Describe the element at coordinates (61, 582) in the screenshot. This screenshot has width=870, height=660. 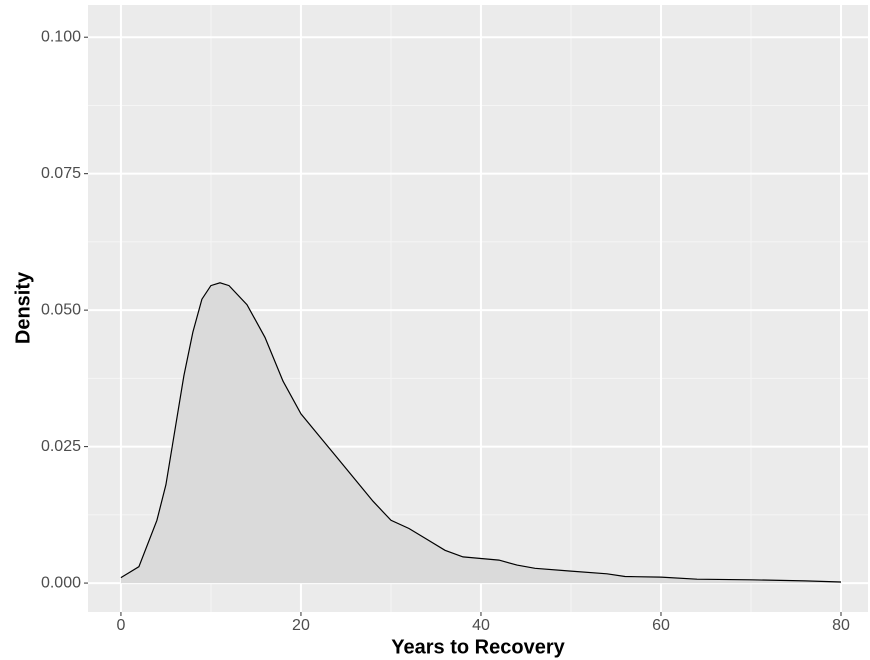
I see `y-tick-label: 0.000` at that location.